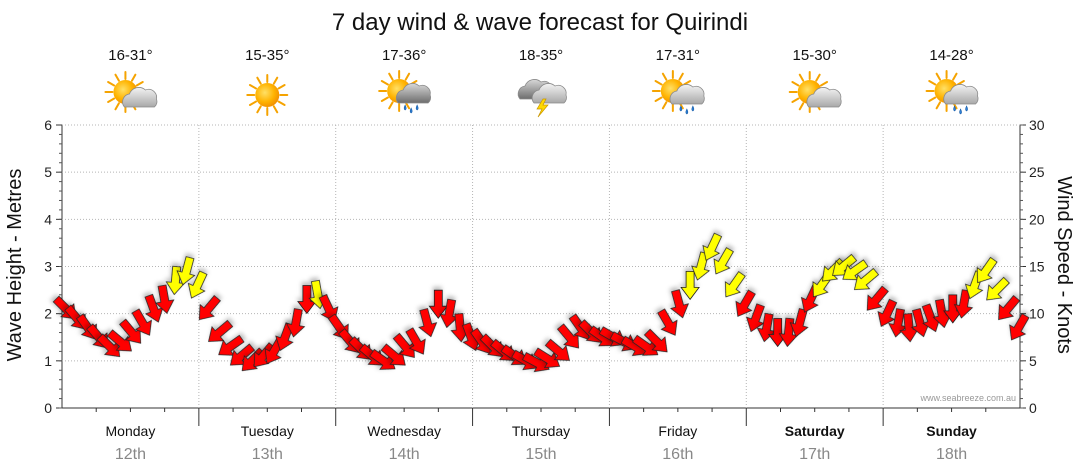  I want to click on credit-text: www.seabreeze.com.au, so click(967, 398).